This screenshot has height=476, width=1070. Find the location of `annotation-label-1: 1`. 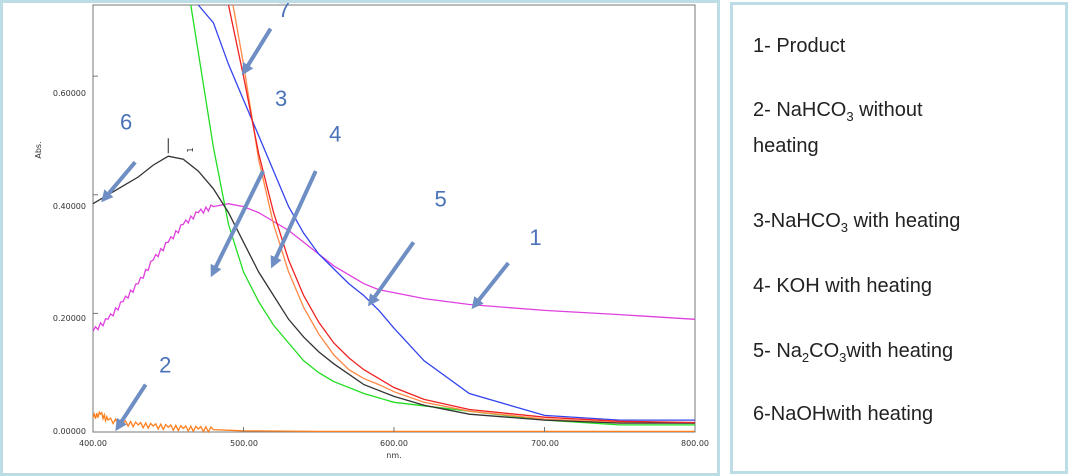

annotation-label-1: 1 is located at coordinates (535, 237).